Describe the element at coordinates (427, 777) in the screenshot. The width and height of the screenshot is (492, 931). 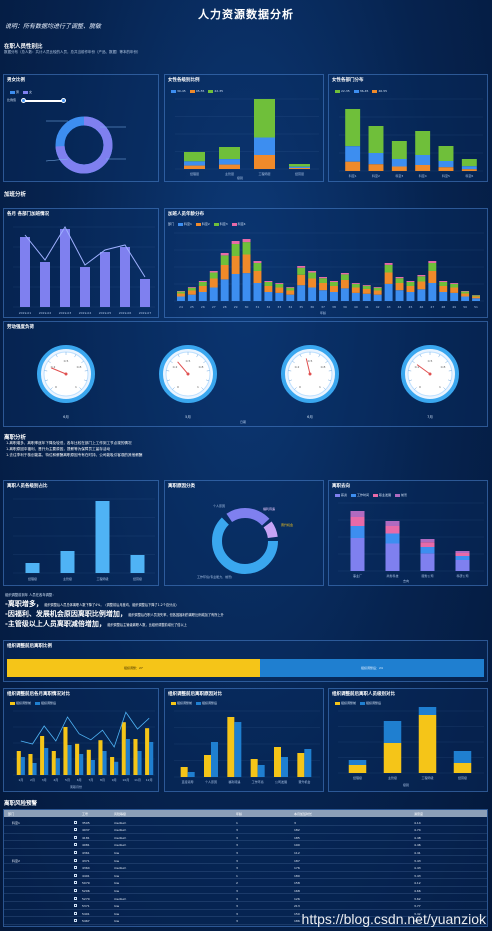
I see `level-tick-2: 工程师级` at that location.